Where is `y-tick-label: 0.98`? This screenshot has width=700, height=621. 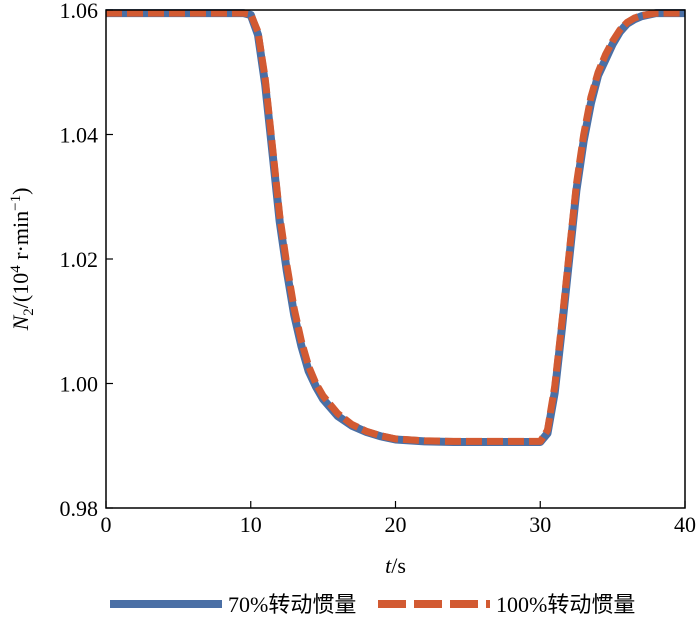
y-tick-label: 0.98 is located at coordinates (79, 508).